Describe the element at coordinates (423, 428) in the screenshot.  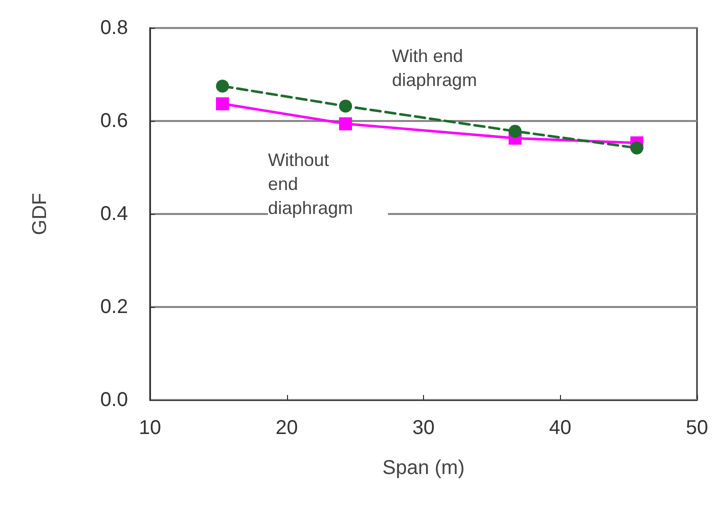
I see `x-tick-label: 30` at that location.